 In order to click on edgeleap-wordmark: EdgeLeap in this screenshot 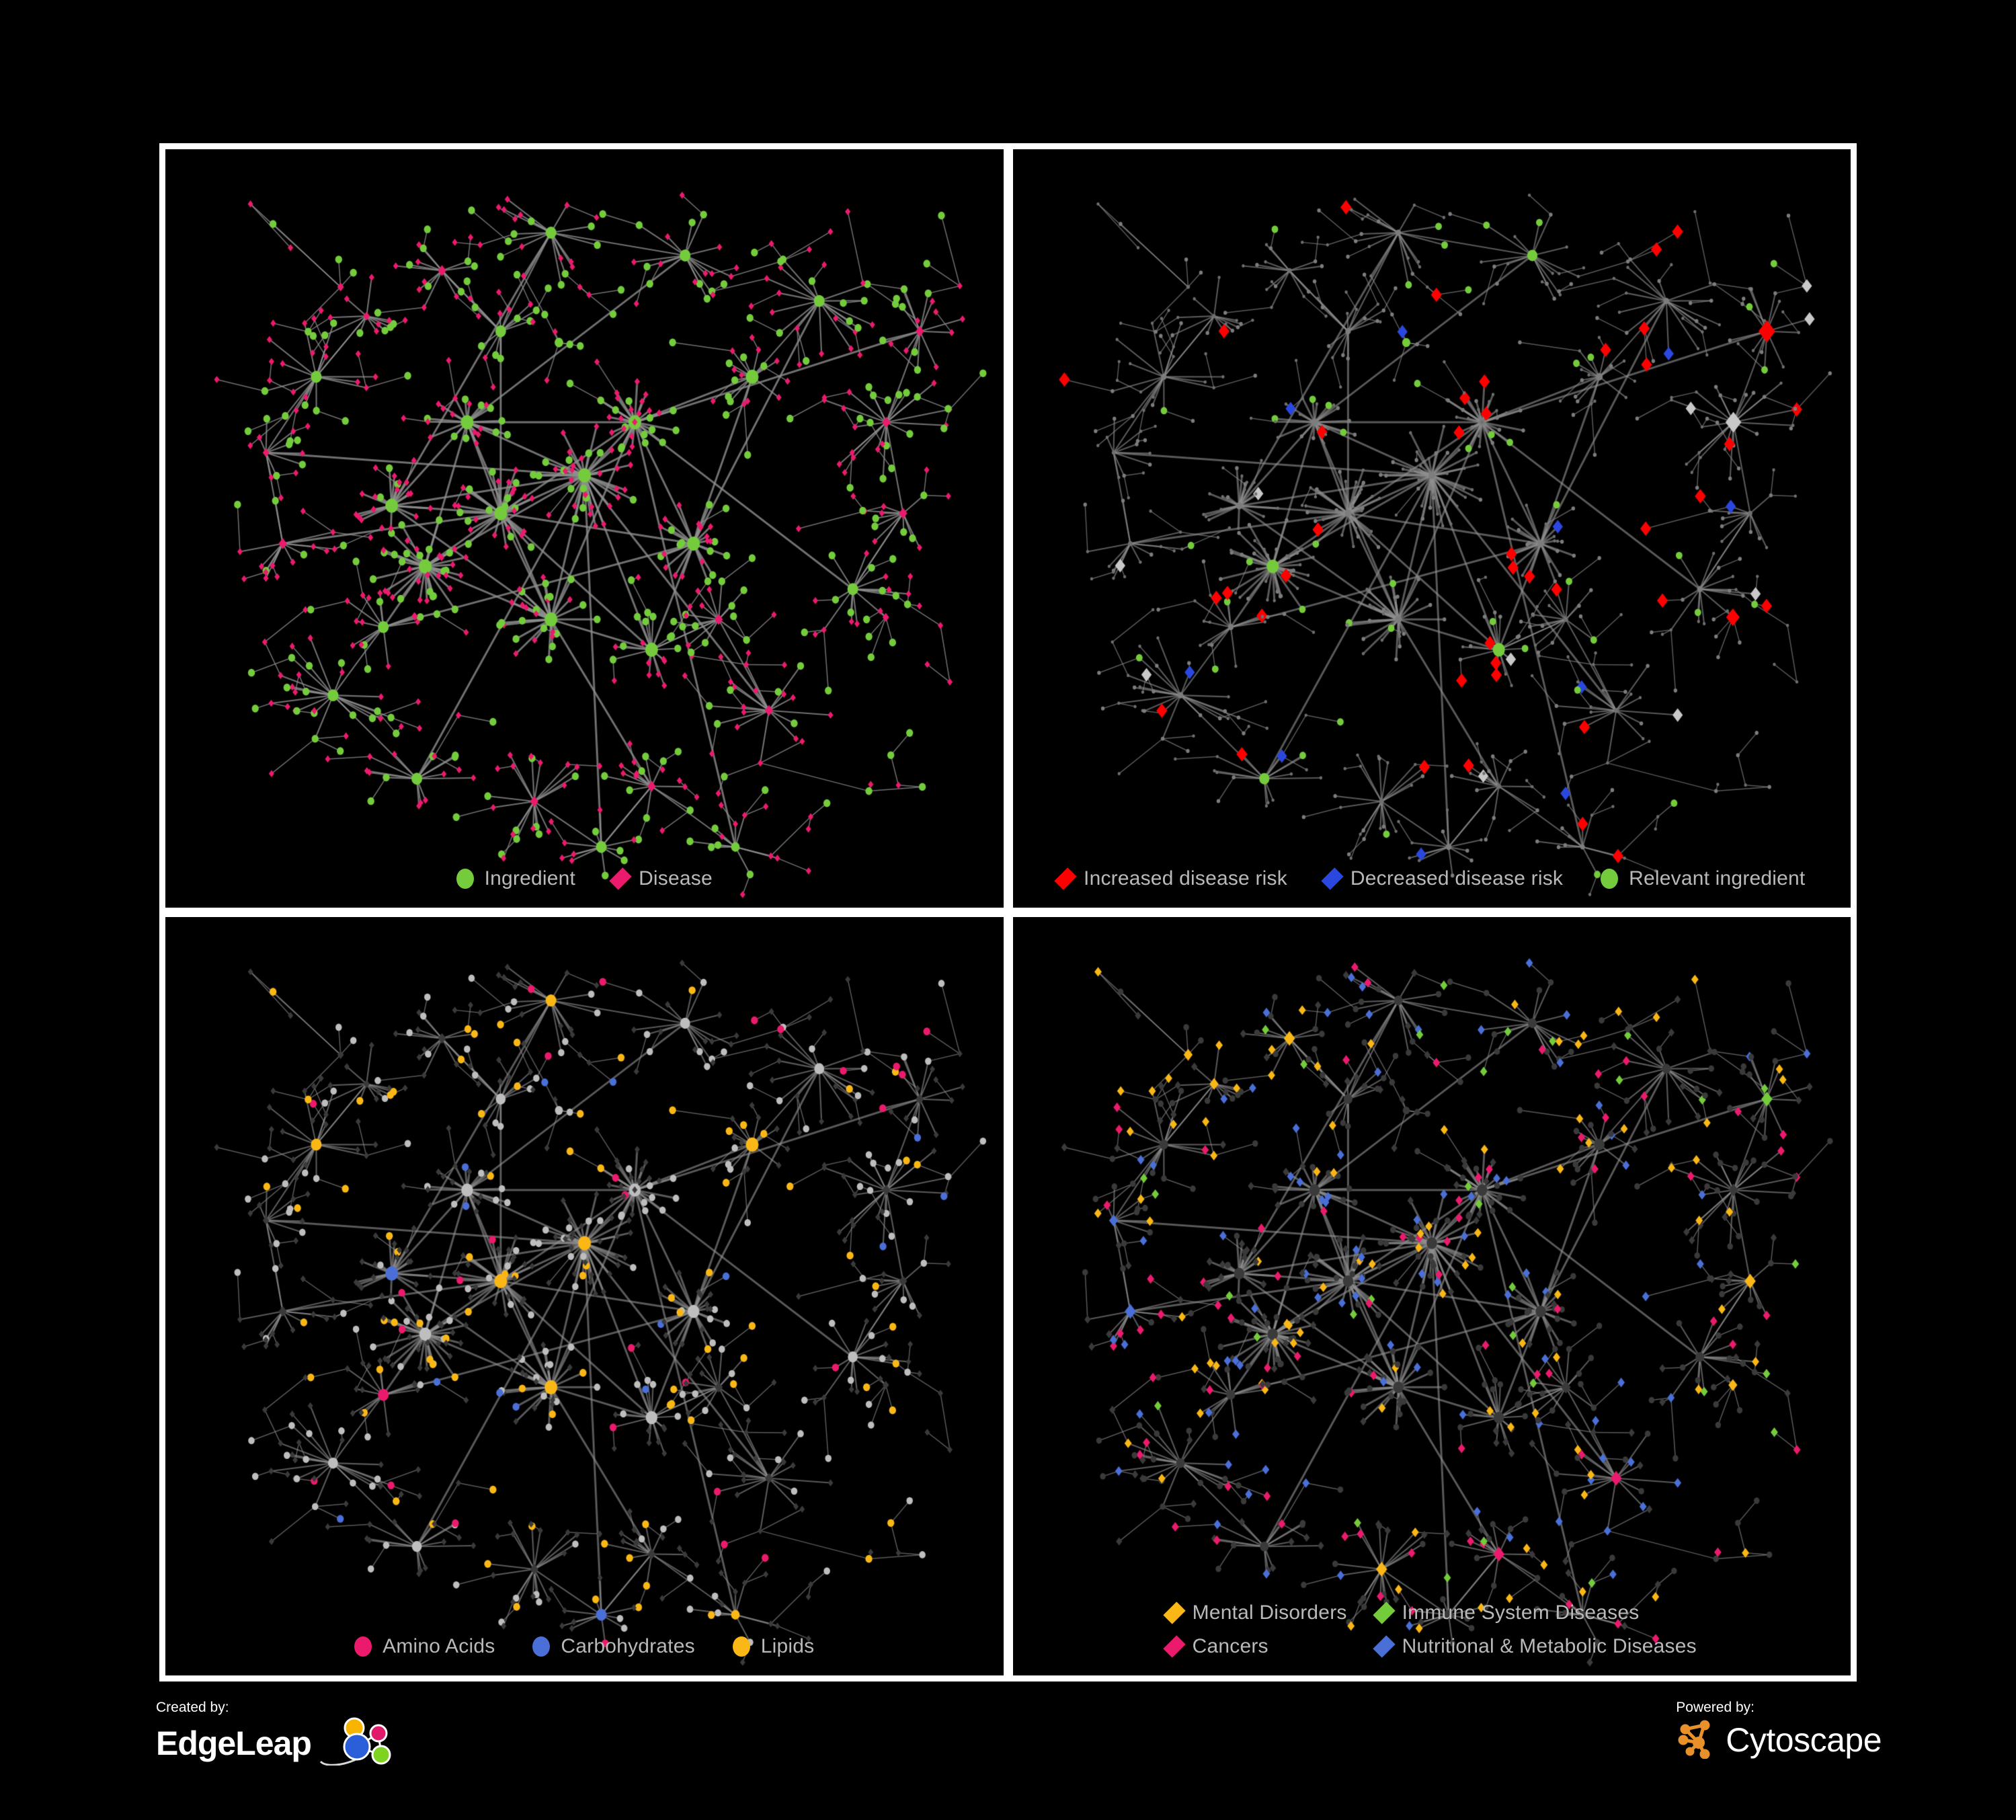, I will do `click(234, 1743)`.